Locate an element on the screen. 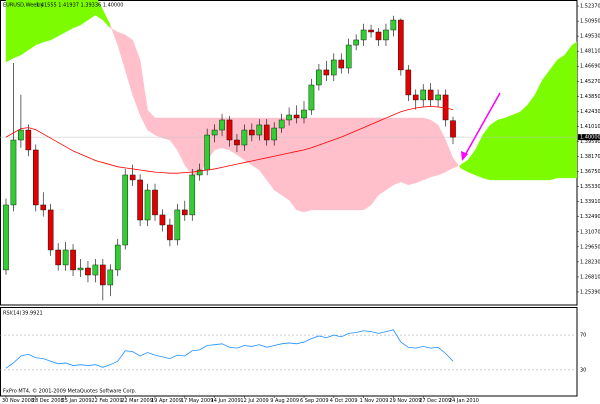  rsi-tick-label: 70 is located at coordinates (583, 336).